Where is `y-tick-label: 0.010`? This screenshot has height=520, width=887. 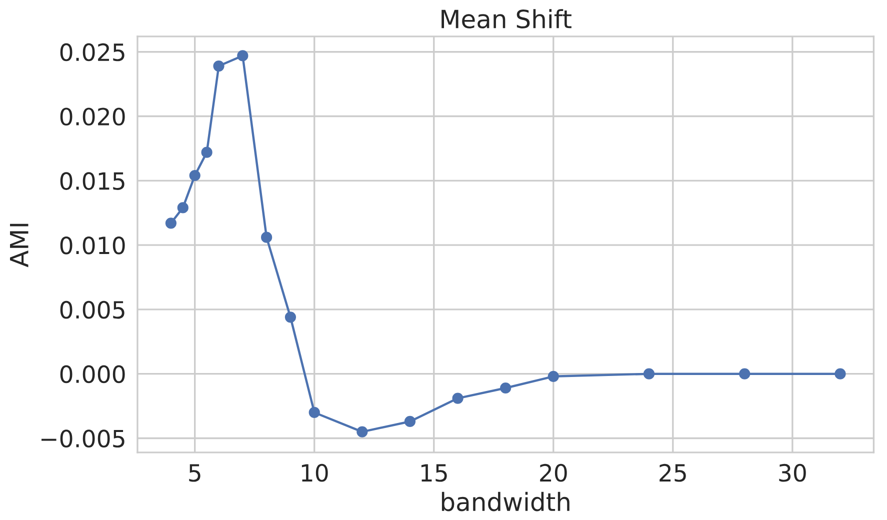
y-tick-label: 0.010 is located at coordinates (92, 245).